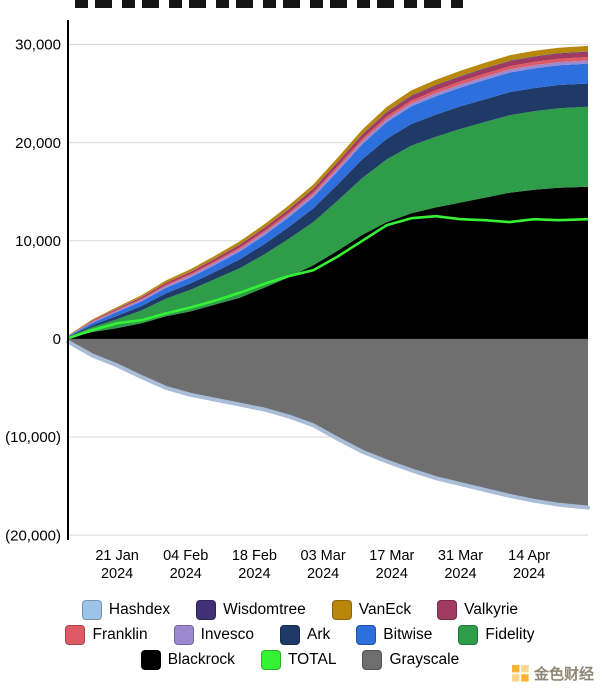  What do you see at coordinates (264, 609) in the screenshot?
I see `legend-label: Wisdomtree` at bounding box center [264, 609].